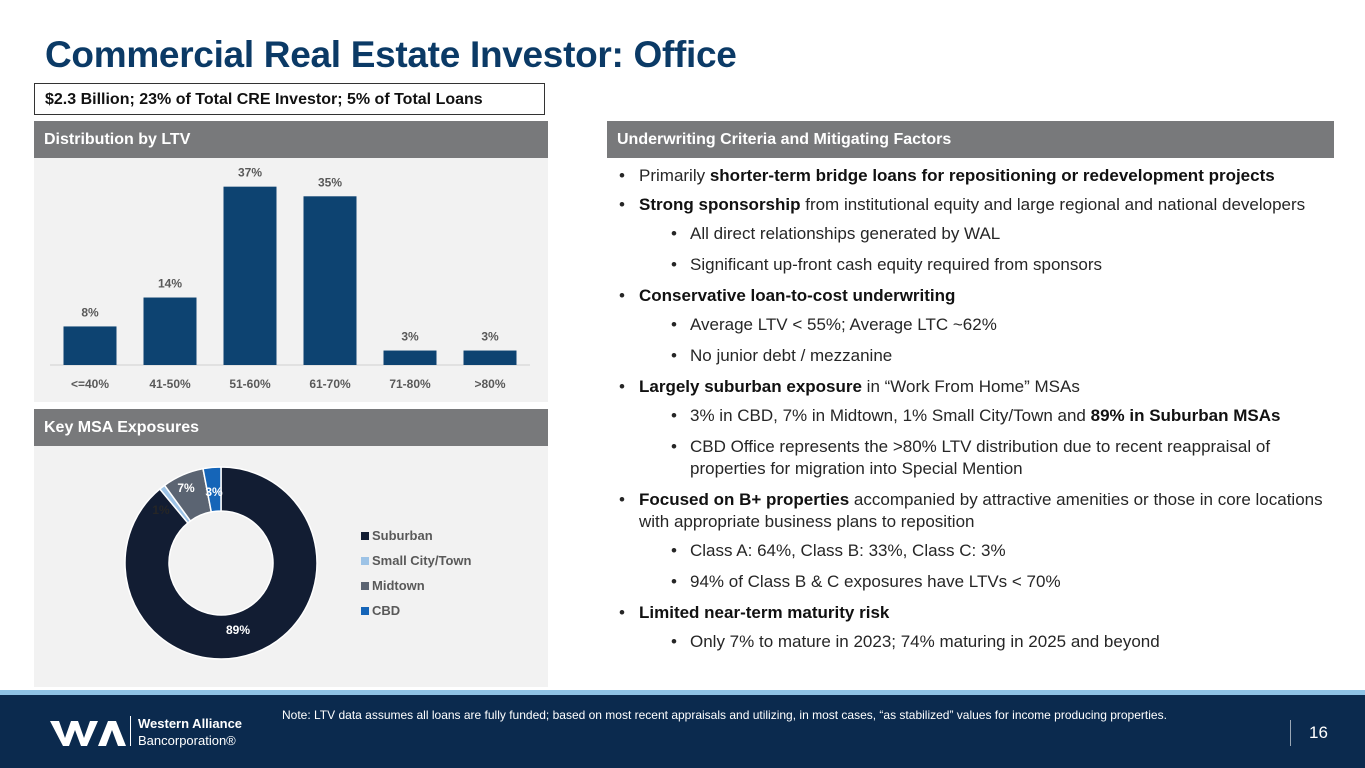 The width and height of the screenshot is (1365, 768). Describe the element at coordinates (291, 427) in the screenshot. I see `msa-panel-header: Key MSA Exposures` at that location.